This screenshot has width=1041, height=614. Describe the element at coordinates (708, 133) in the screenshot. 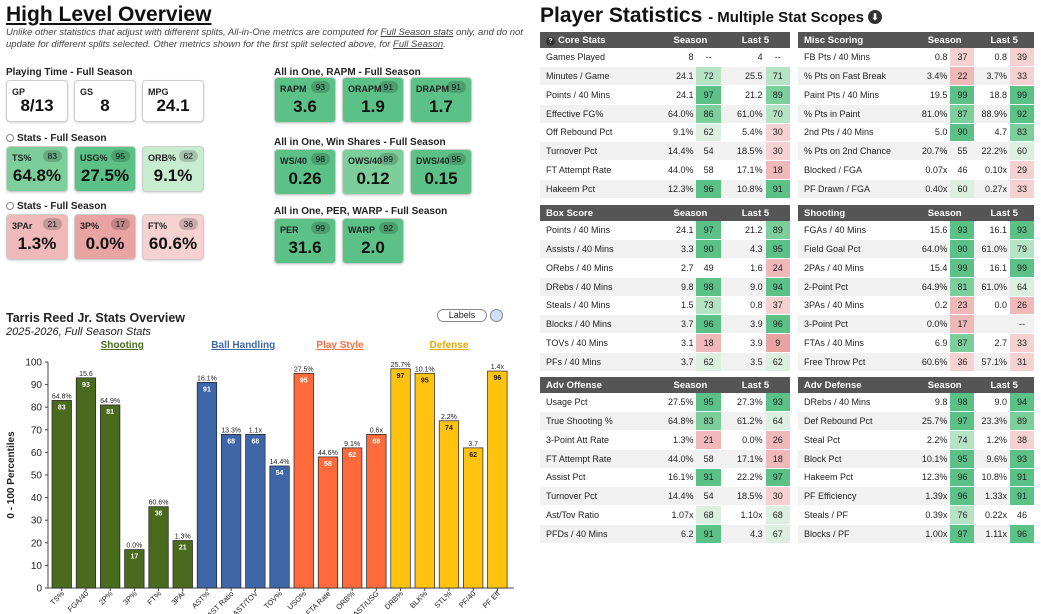

I see `season-percentile: 62` at that location.